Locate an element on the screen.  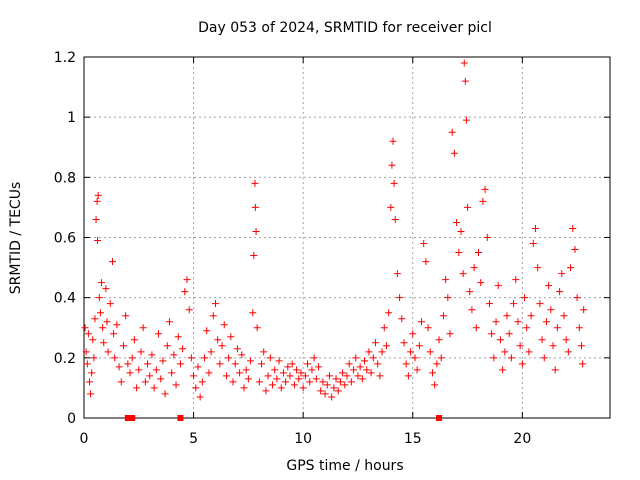
y-tick-label: 0.4 is located at coordinates (65, 299).